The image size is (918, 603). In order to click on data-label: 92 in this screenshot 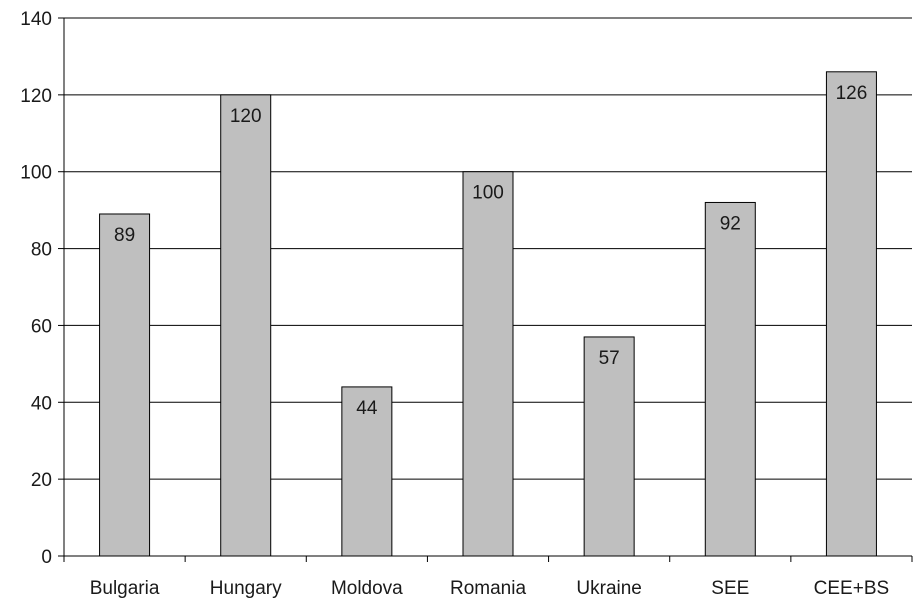, I will do `click(730, 223)`.